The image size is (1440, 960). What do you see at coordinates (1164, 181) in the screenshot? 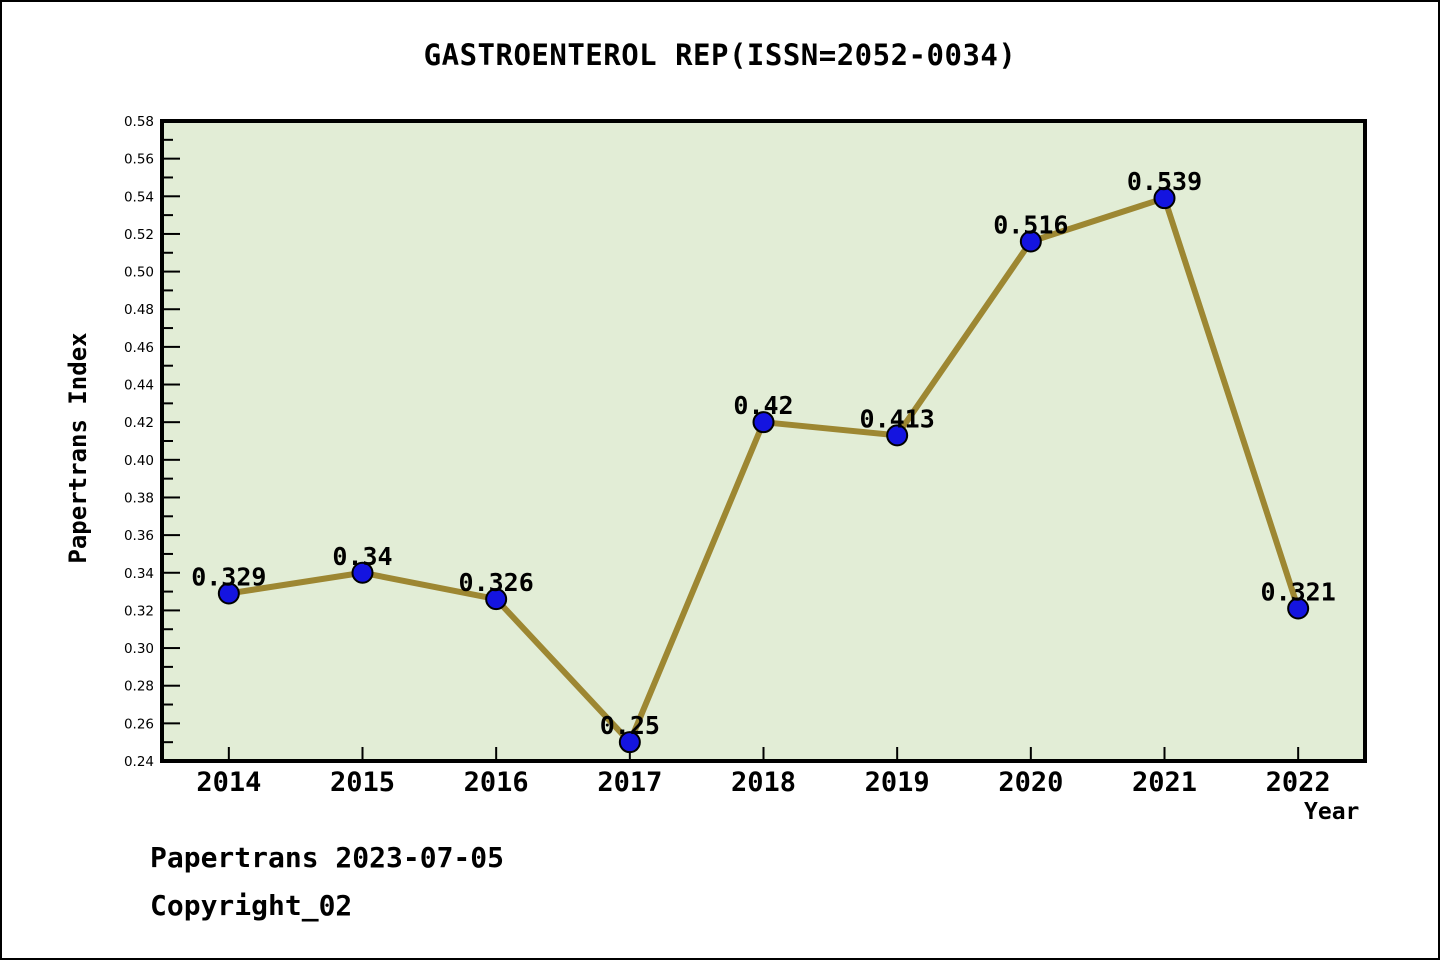
I see `data-point-label: 0.539` at bounding box center [1164, 181].